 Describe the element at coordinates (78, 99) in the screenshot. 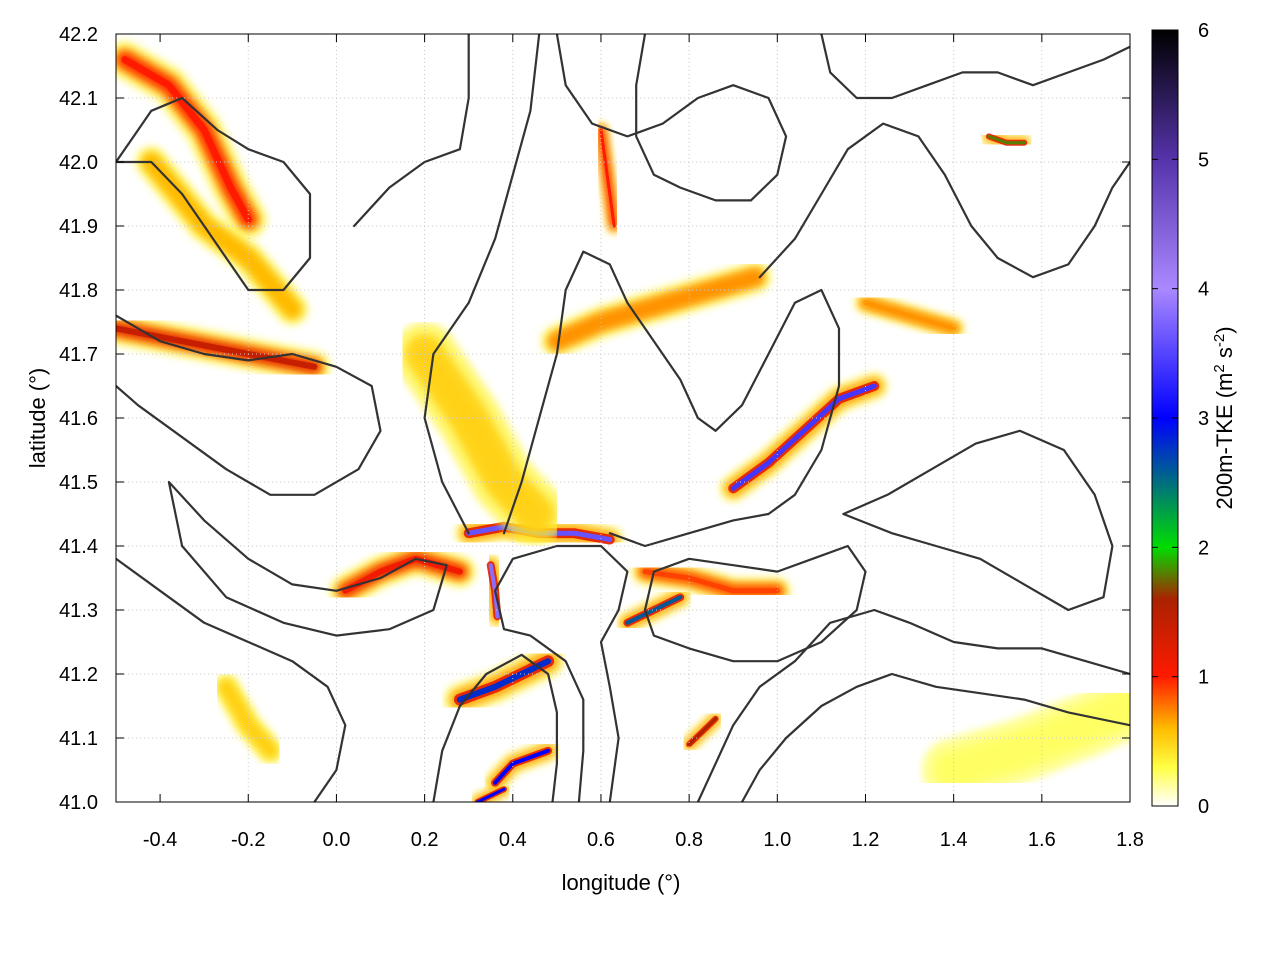

I see `y-tick-label: 42.1` at that location.